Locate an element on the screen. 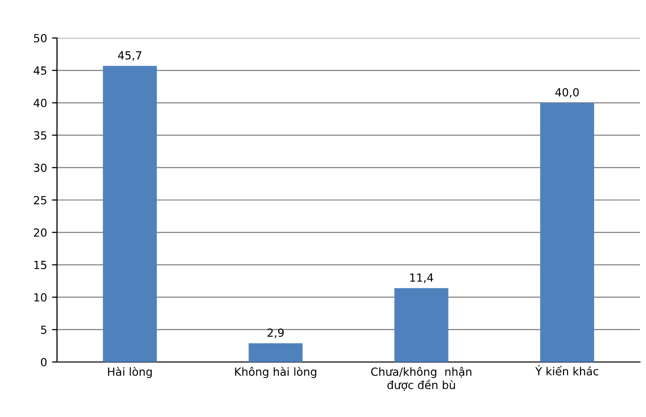 This screenshot has height=417, width=646. data-label: 11,4 is located at coordinates (422, 278).